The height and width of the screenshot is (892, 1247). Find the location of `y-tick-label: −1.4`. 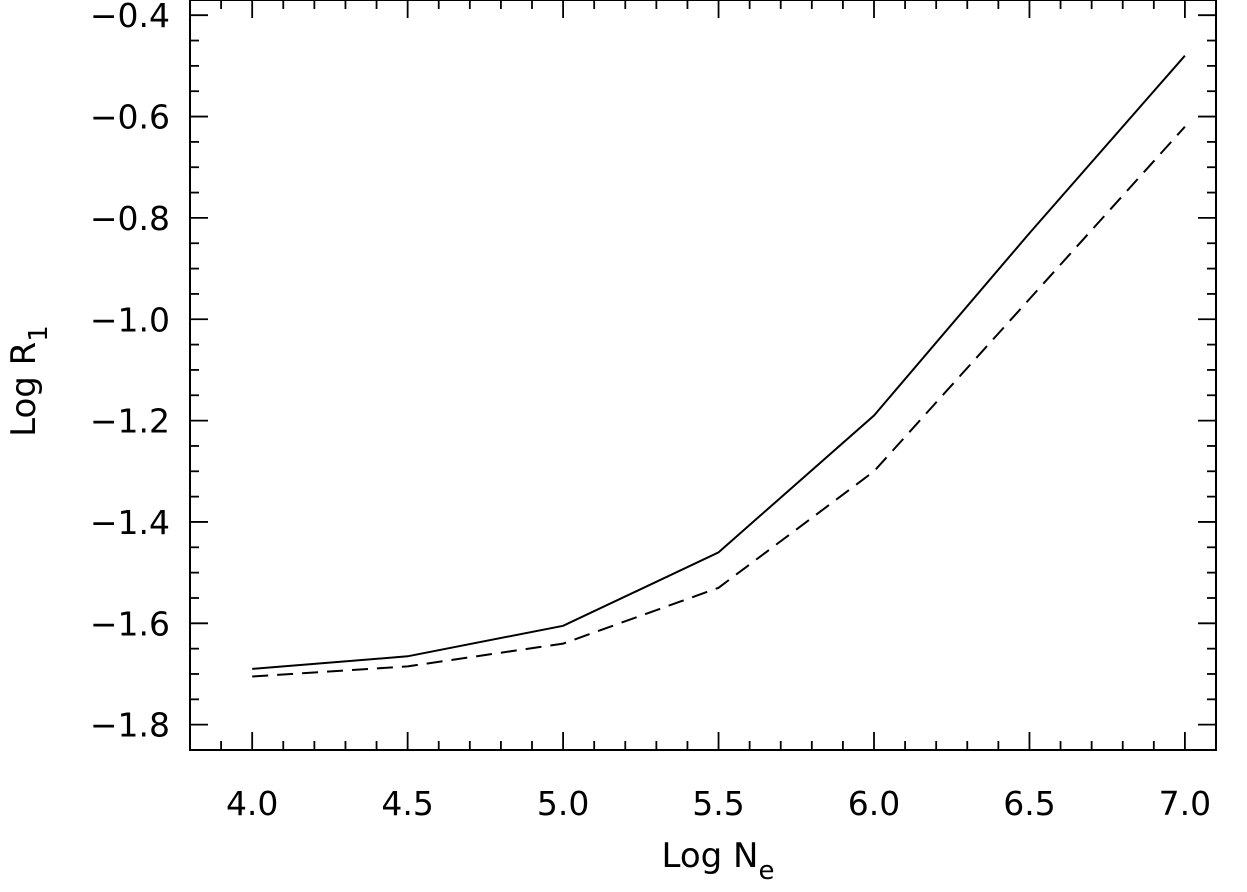

y-tick-label: −1.4 is located at coordinates (130, 522).